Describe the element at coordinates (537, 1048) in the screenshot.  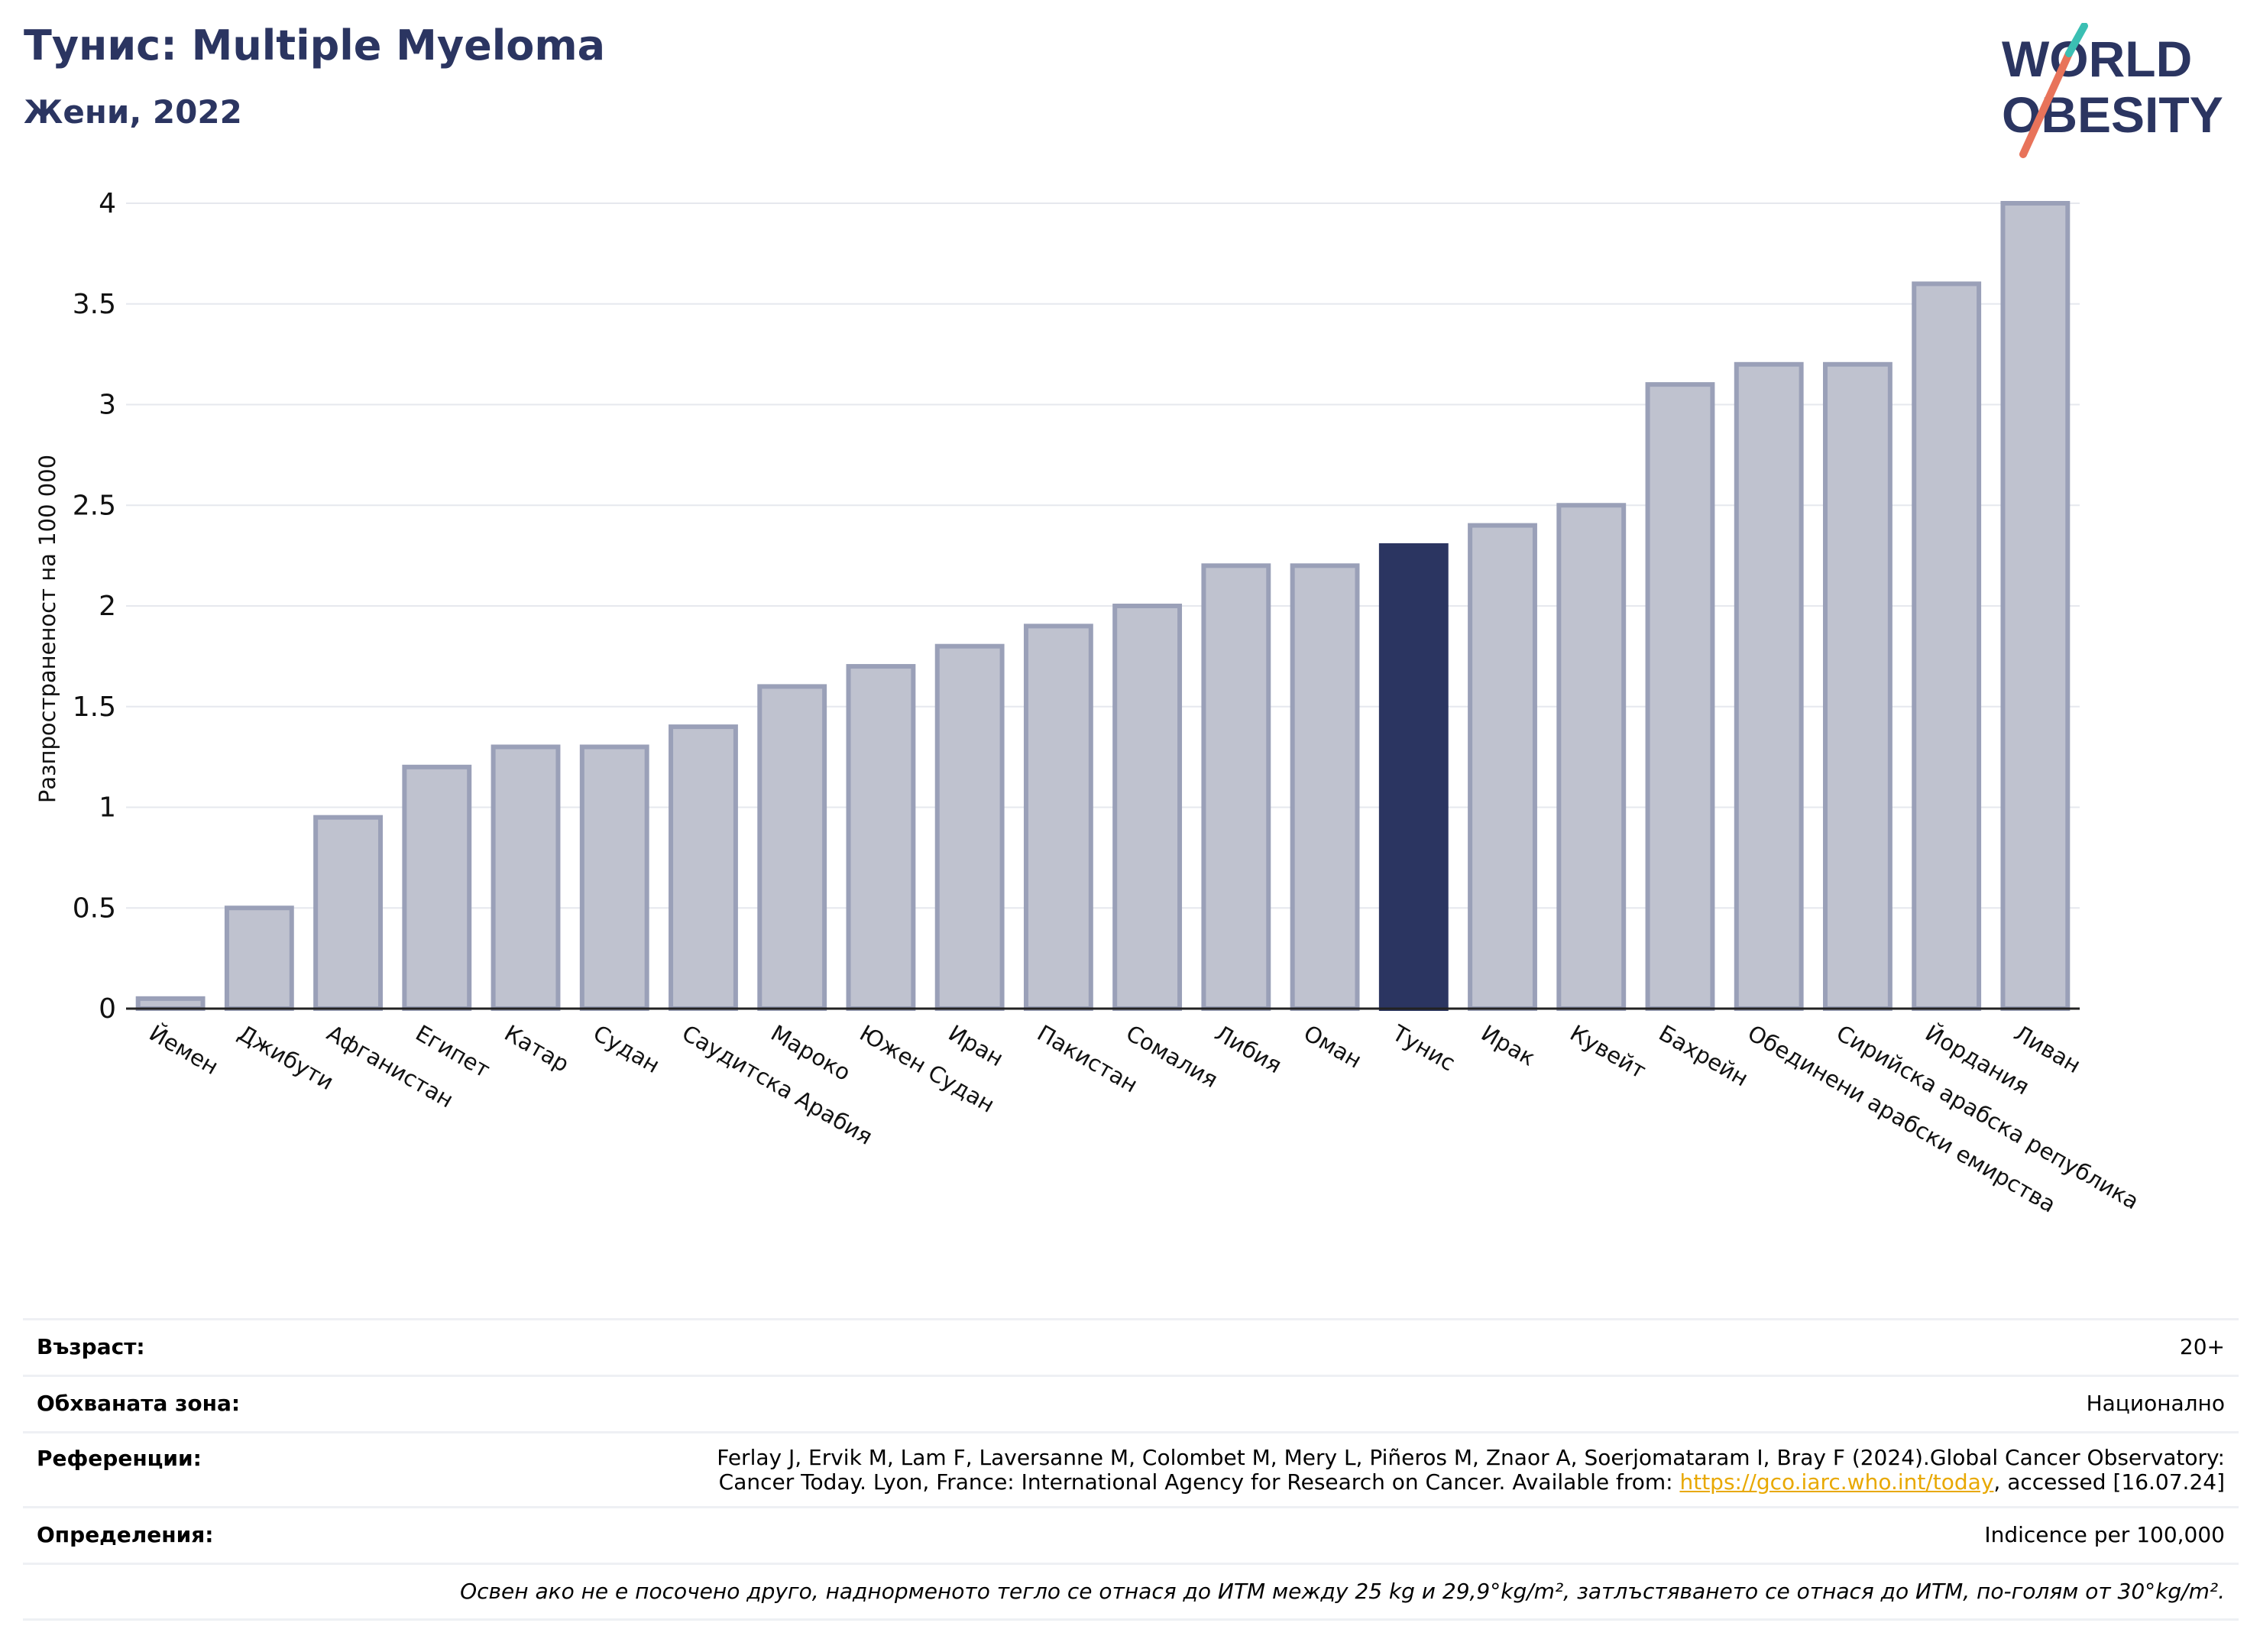
I see `x-tick-label: Катар` at that location.